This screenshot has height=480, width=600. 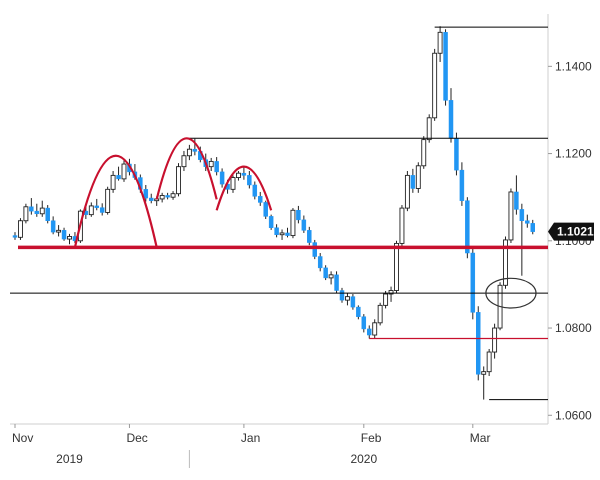 What do you see at coordinates (575, 232) in the screenshot?
I see `last-price-label: 1.1021` at bounding box center [575, 232].